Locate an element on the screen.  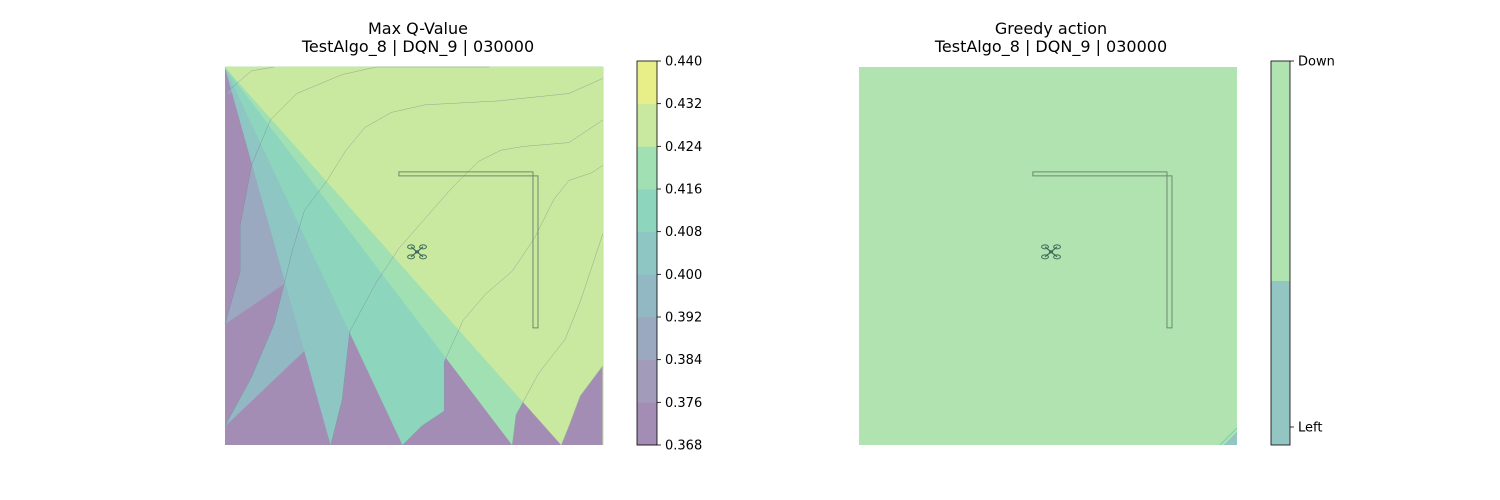
colorbar-tick-label: 0.384 is located at coordinates (683, 360).